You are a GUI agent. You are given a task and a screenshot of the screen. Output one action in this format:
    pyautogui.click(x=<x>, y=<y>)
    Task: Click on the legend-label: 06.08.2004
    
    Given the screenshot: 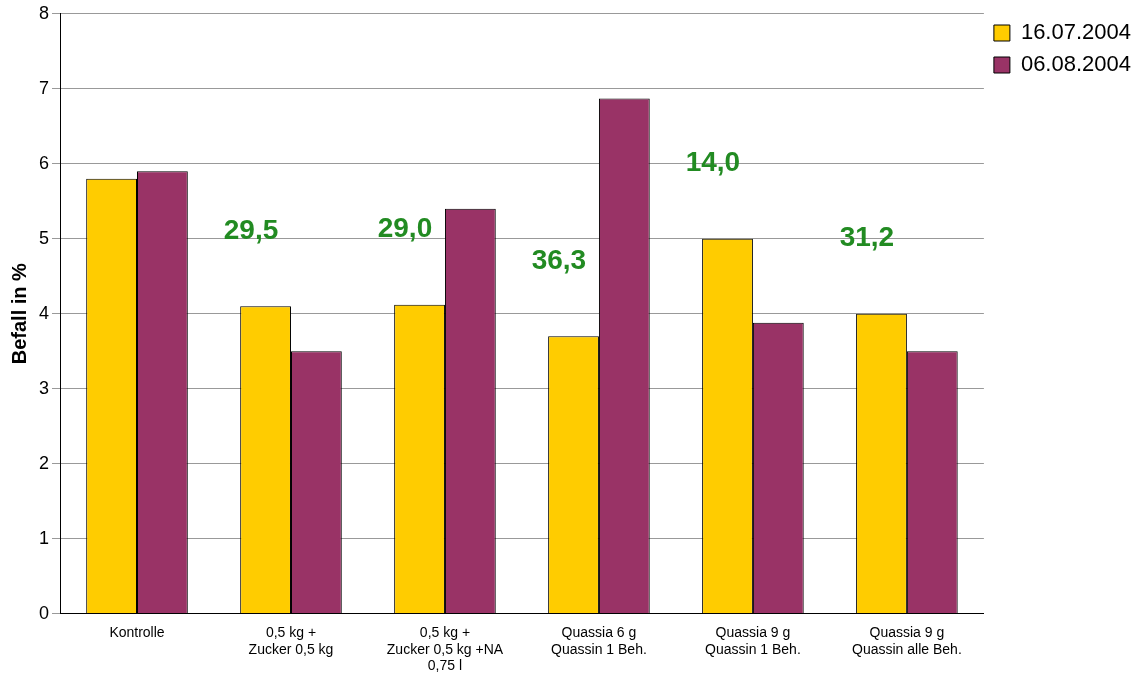 What is the action you would take?
    pyautogui.click(x=1075, y=64)
    